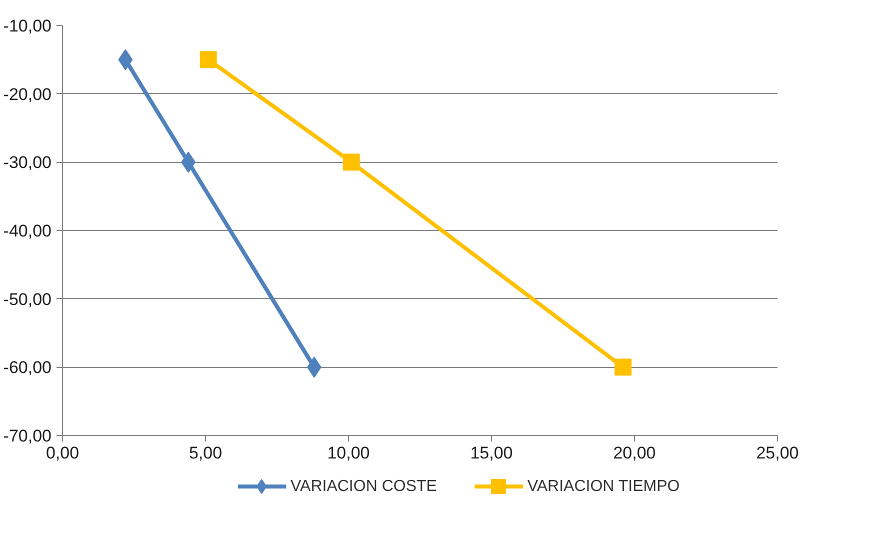  I want to click on x-tick-label: 5,00, so click(205, 453).